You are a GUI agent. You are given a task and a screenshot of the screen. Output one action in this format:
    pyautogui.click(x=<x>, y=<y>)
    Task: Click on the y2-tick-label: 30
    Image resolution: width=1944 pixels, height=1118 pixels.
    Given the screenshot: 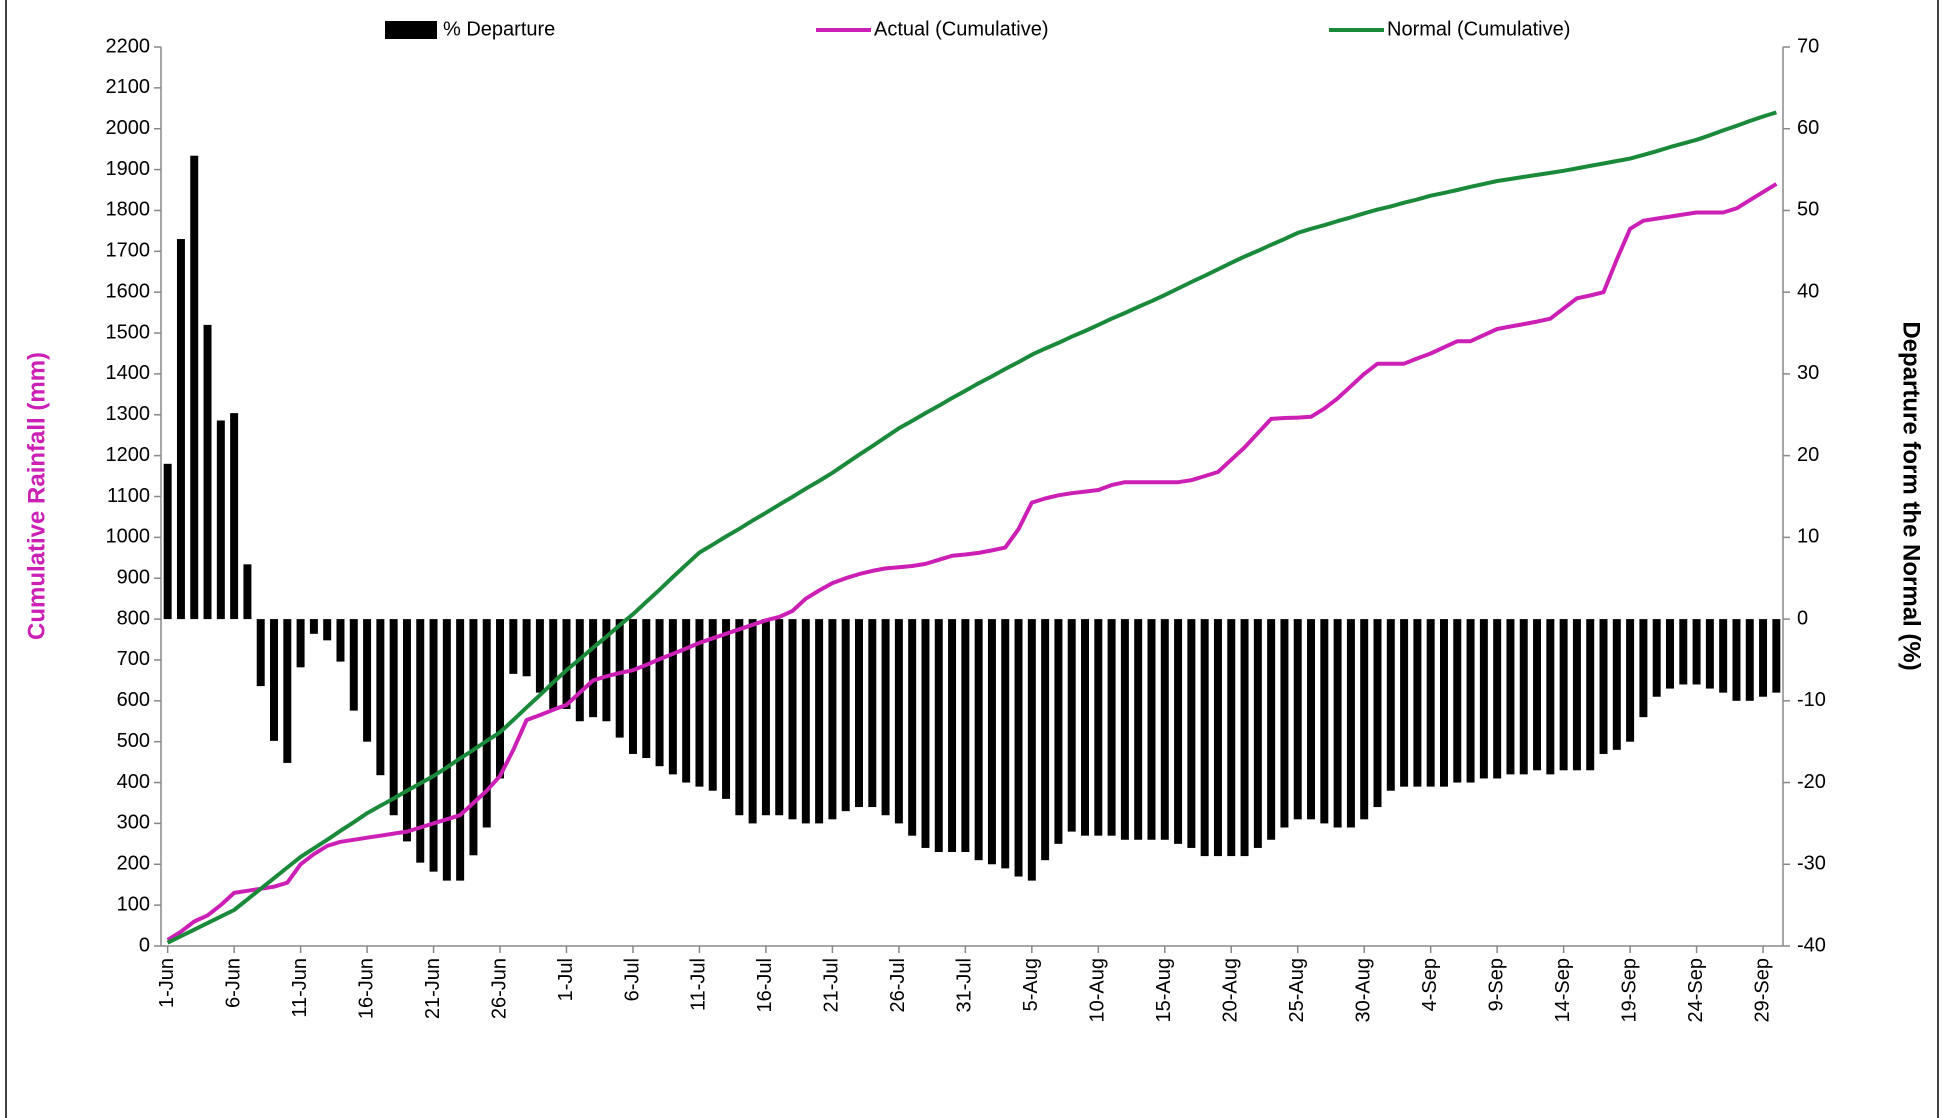 What is the action you would take?
    pyautogui.click(x=1808, y=373)
    